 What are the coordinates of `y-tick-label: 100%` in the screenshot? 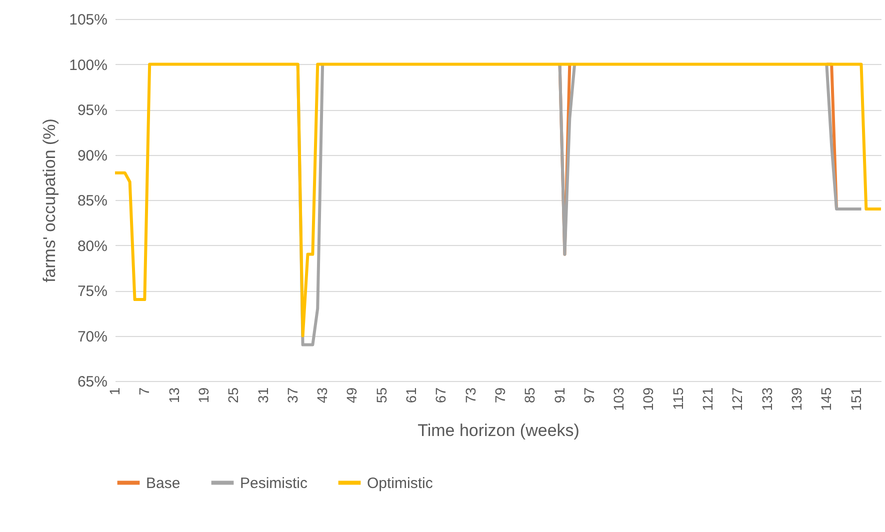 It's located at (88, 65).